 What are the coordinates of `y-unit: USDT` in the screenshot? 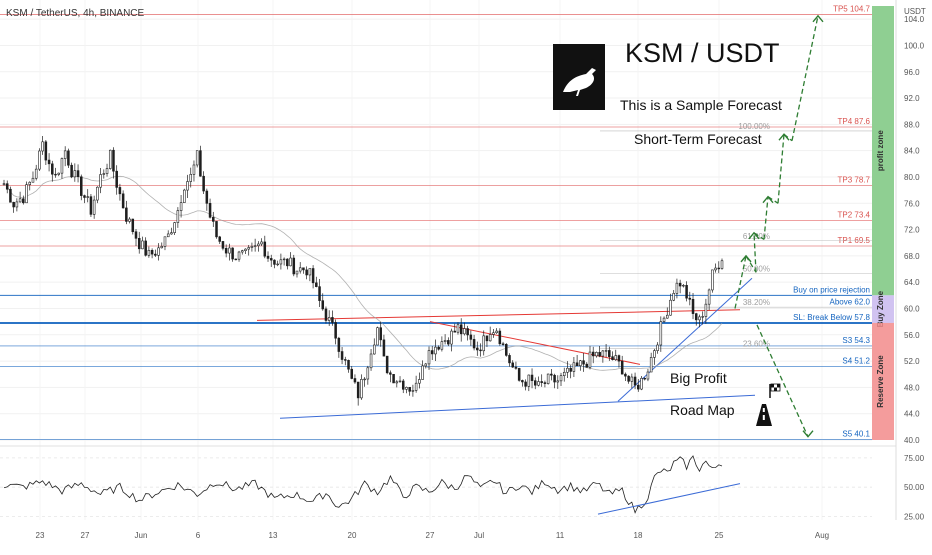 It's located at (915, 11).